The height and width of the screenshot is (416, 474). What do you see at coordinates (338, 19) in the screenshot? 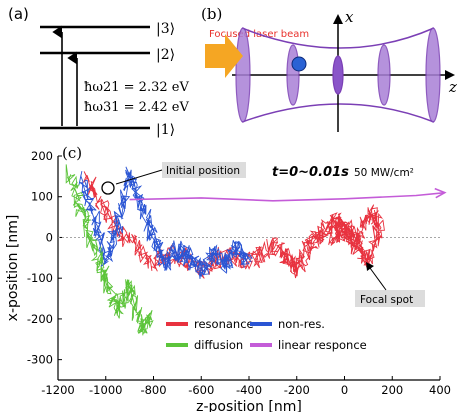
I see `x-axis-arrowhead` at bounding box center [338, 19].